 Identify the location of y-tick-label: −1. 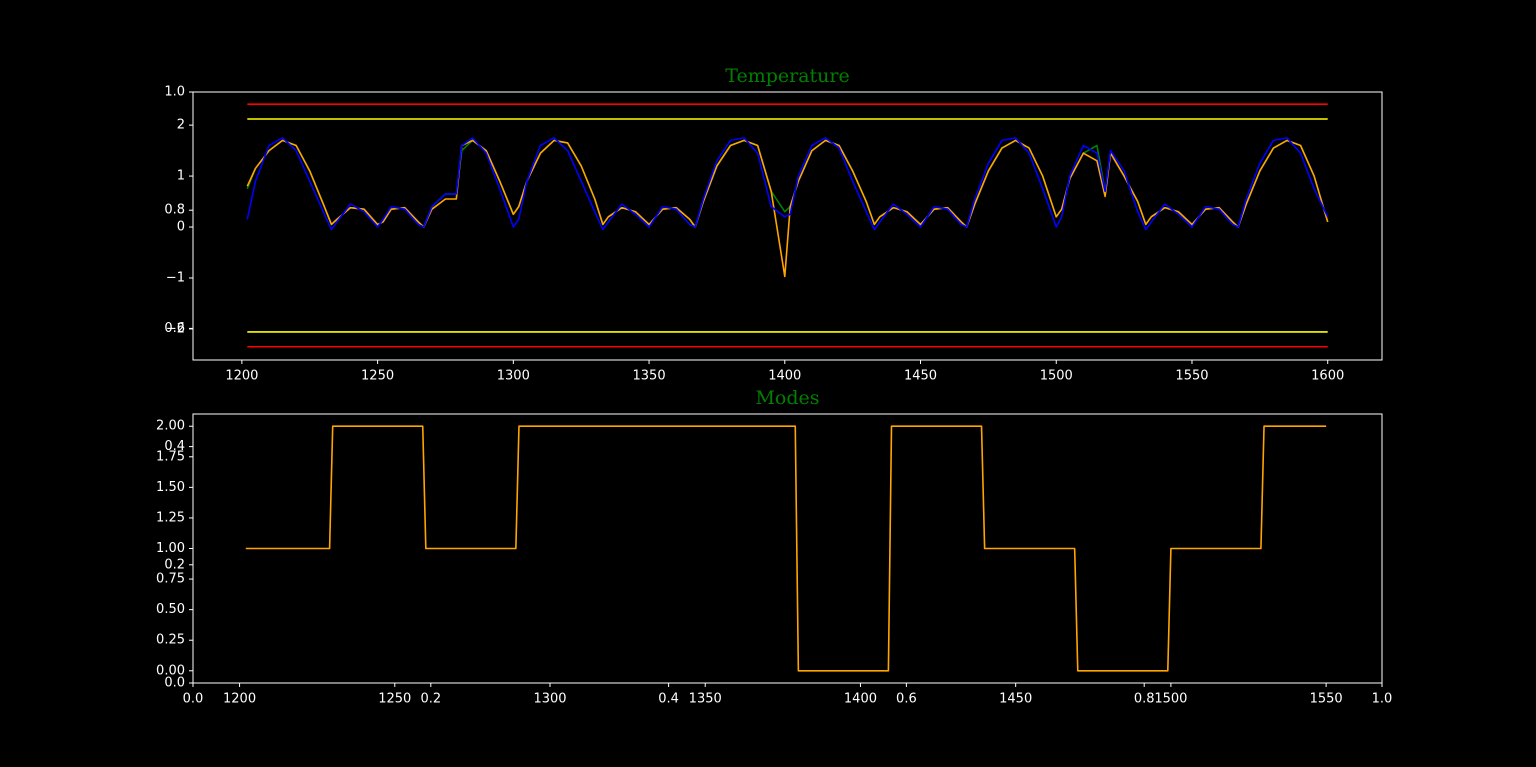
(175, 277).